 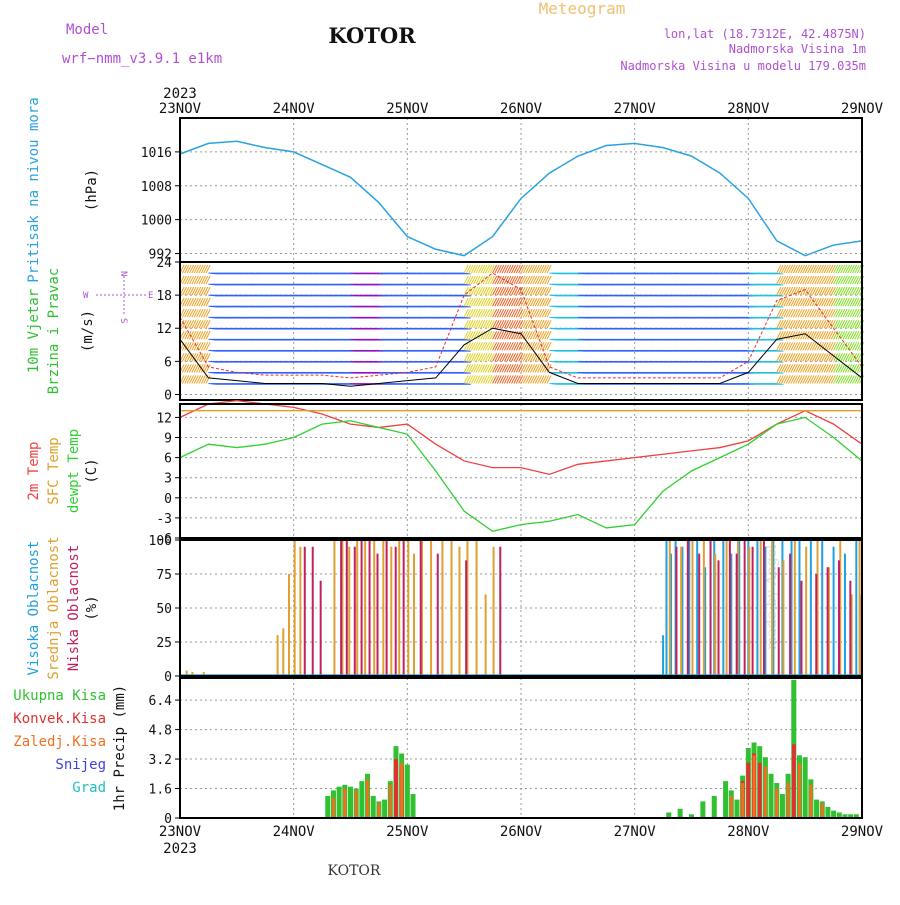 I want to click on lonlat-text: lon,lat (18.7312E, 42.4875N), so click(x=765, y=34).